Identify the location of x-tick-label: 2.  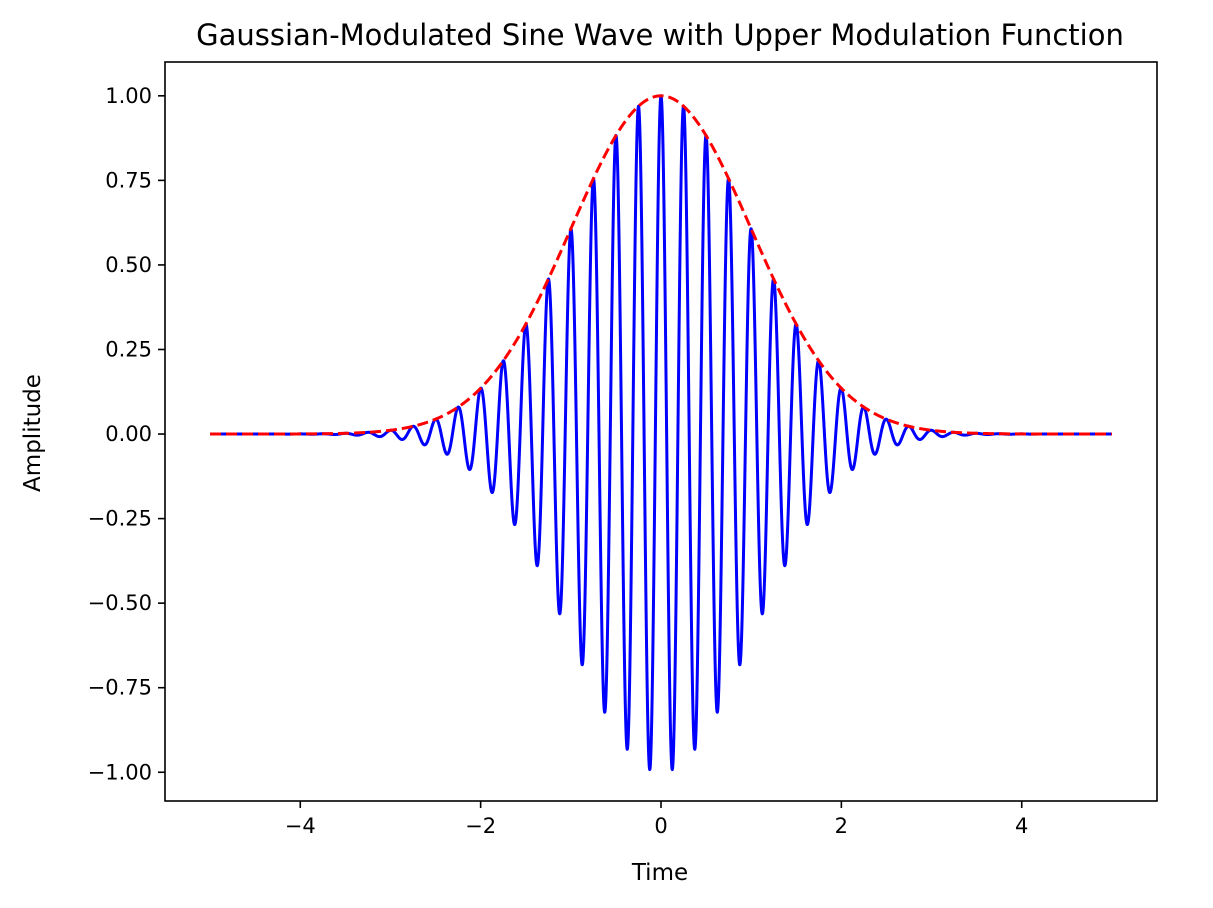
(841, 826).